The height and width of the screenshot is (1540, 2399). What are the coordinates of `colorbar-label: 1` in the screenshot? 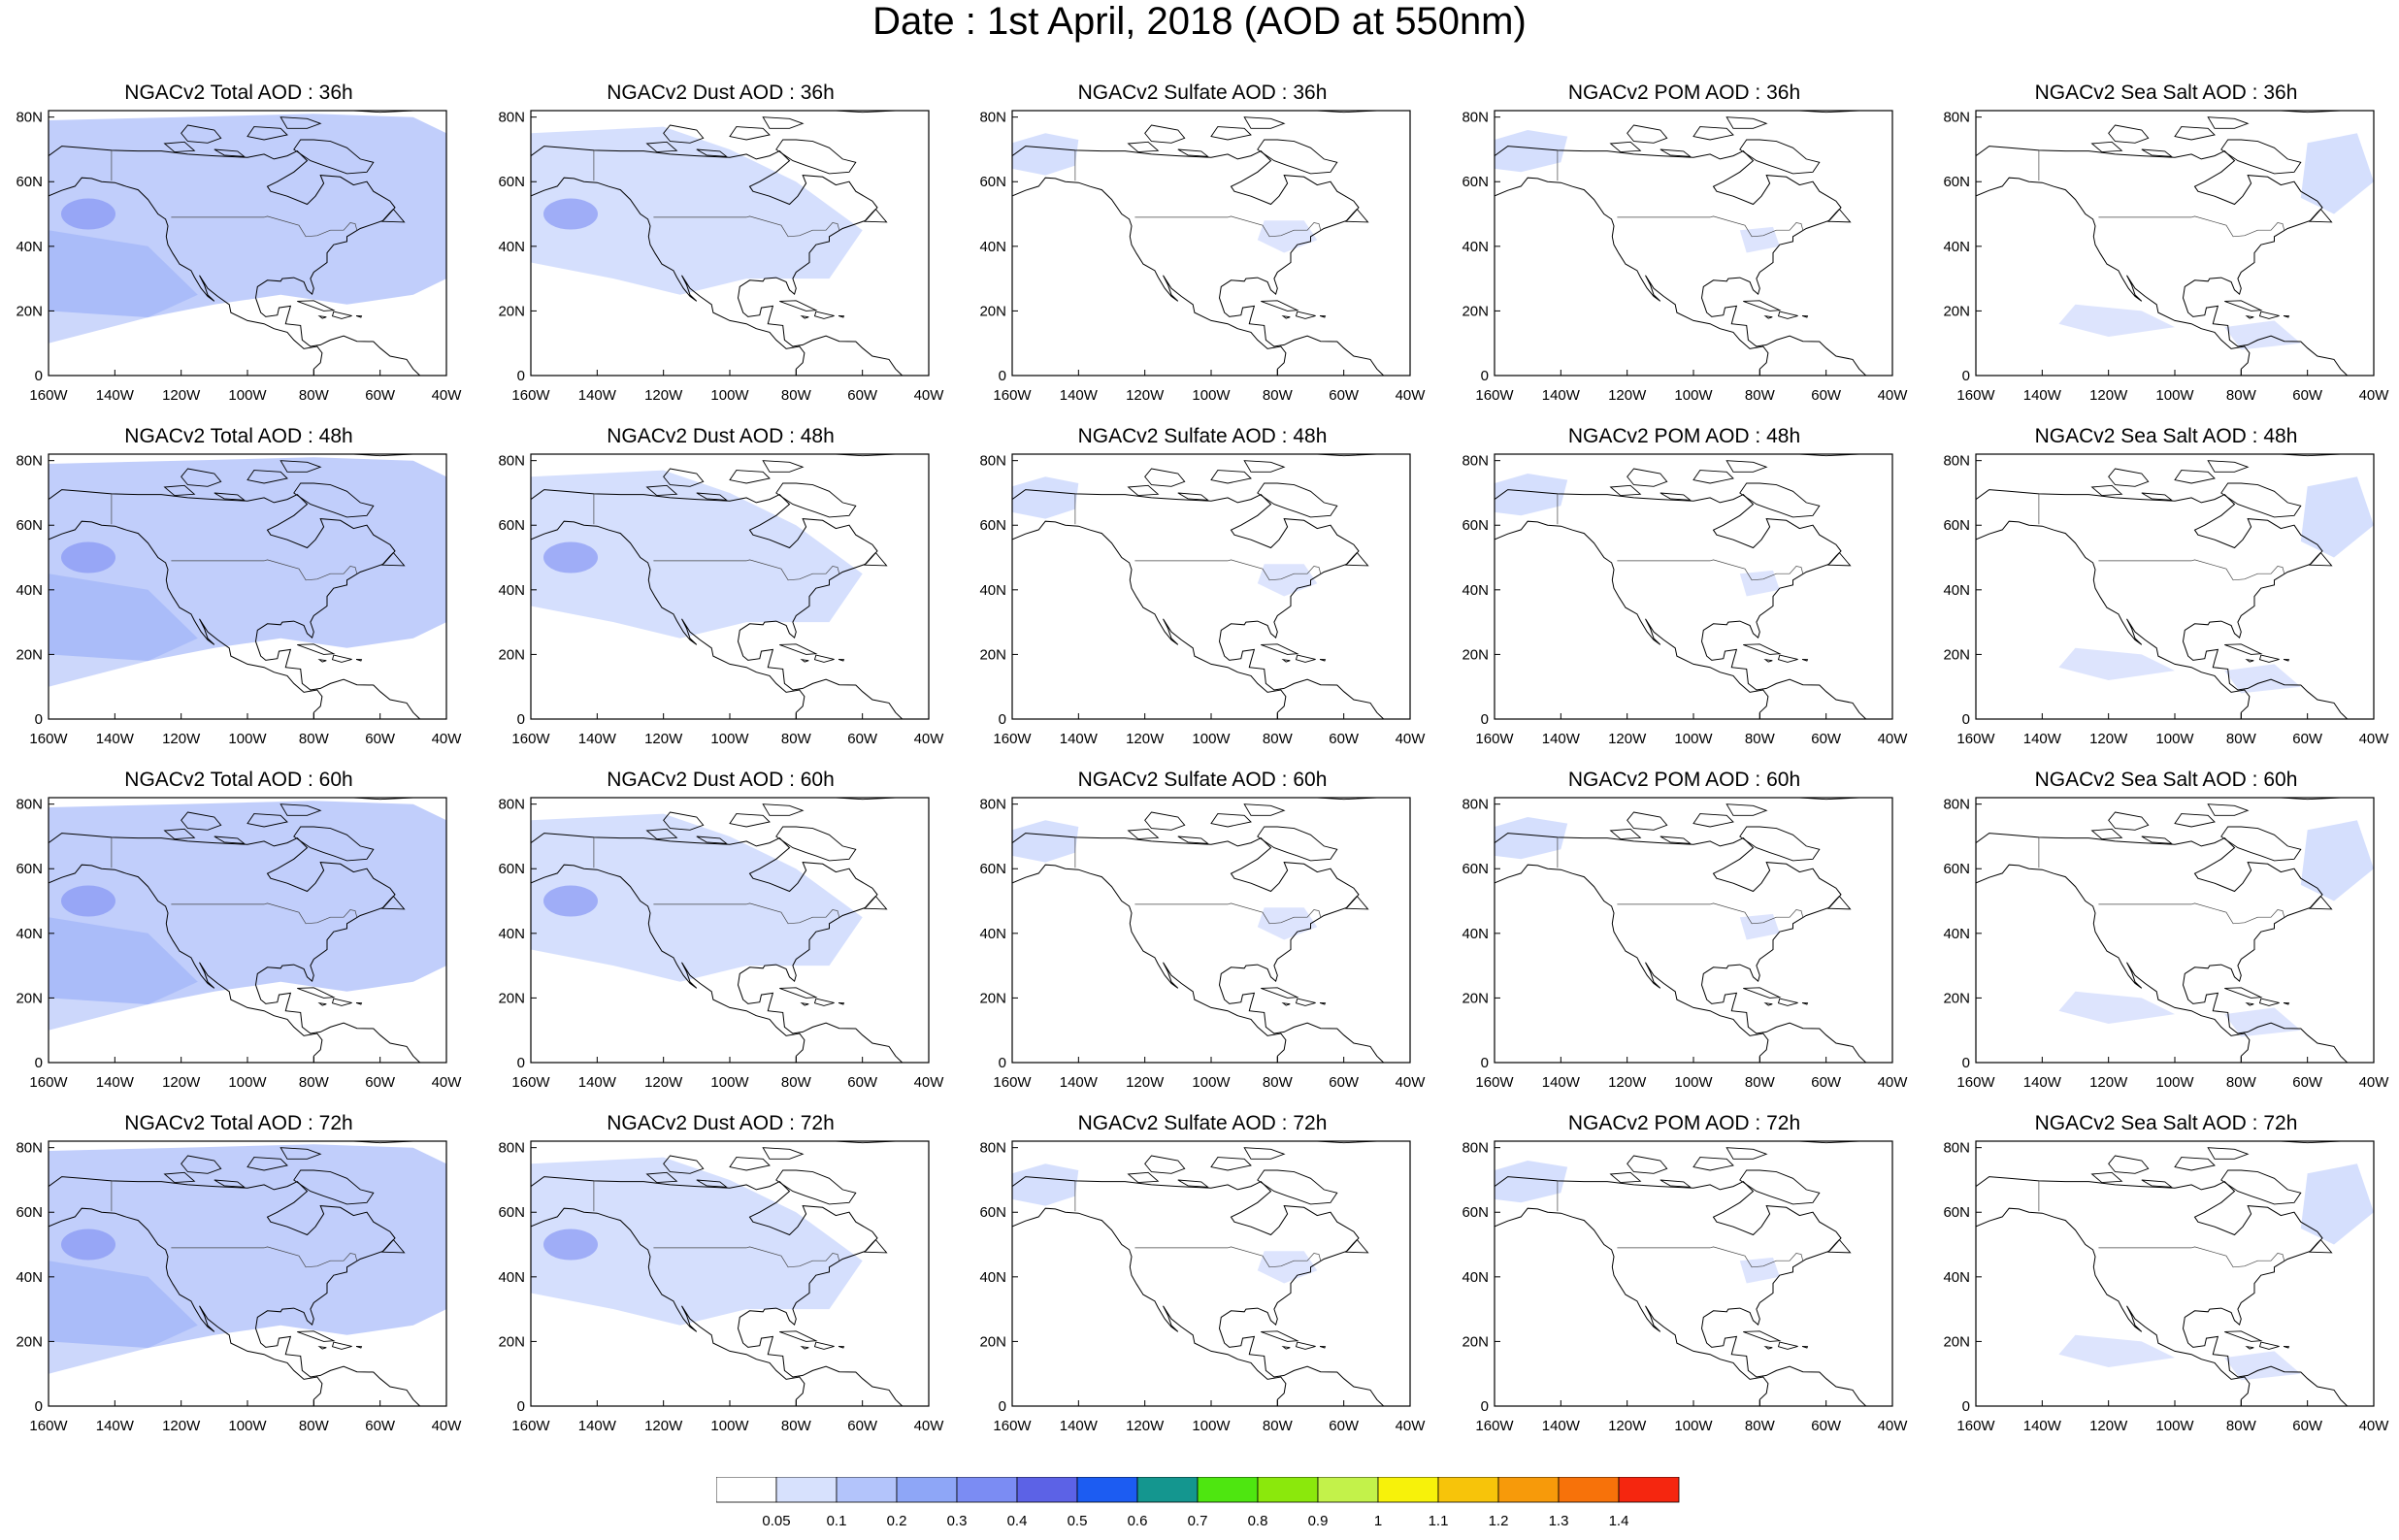 It's located at (1378, 1521).